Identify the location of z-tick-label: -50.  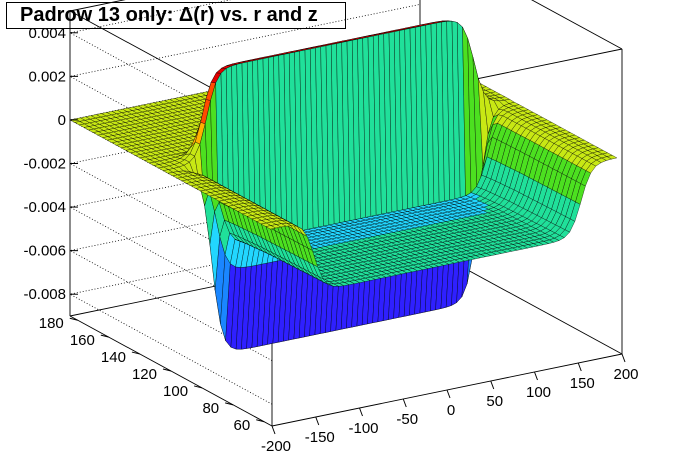
(407, 419).